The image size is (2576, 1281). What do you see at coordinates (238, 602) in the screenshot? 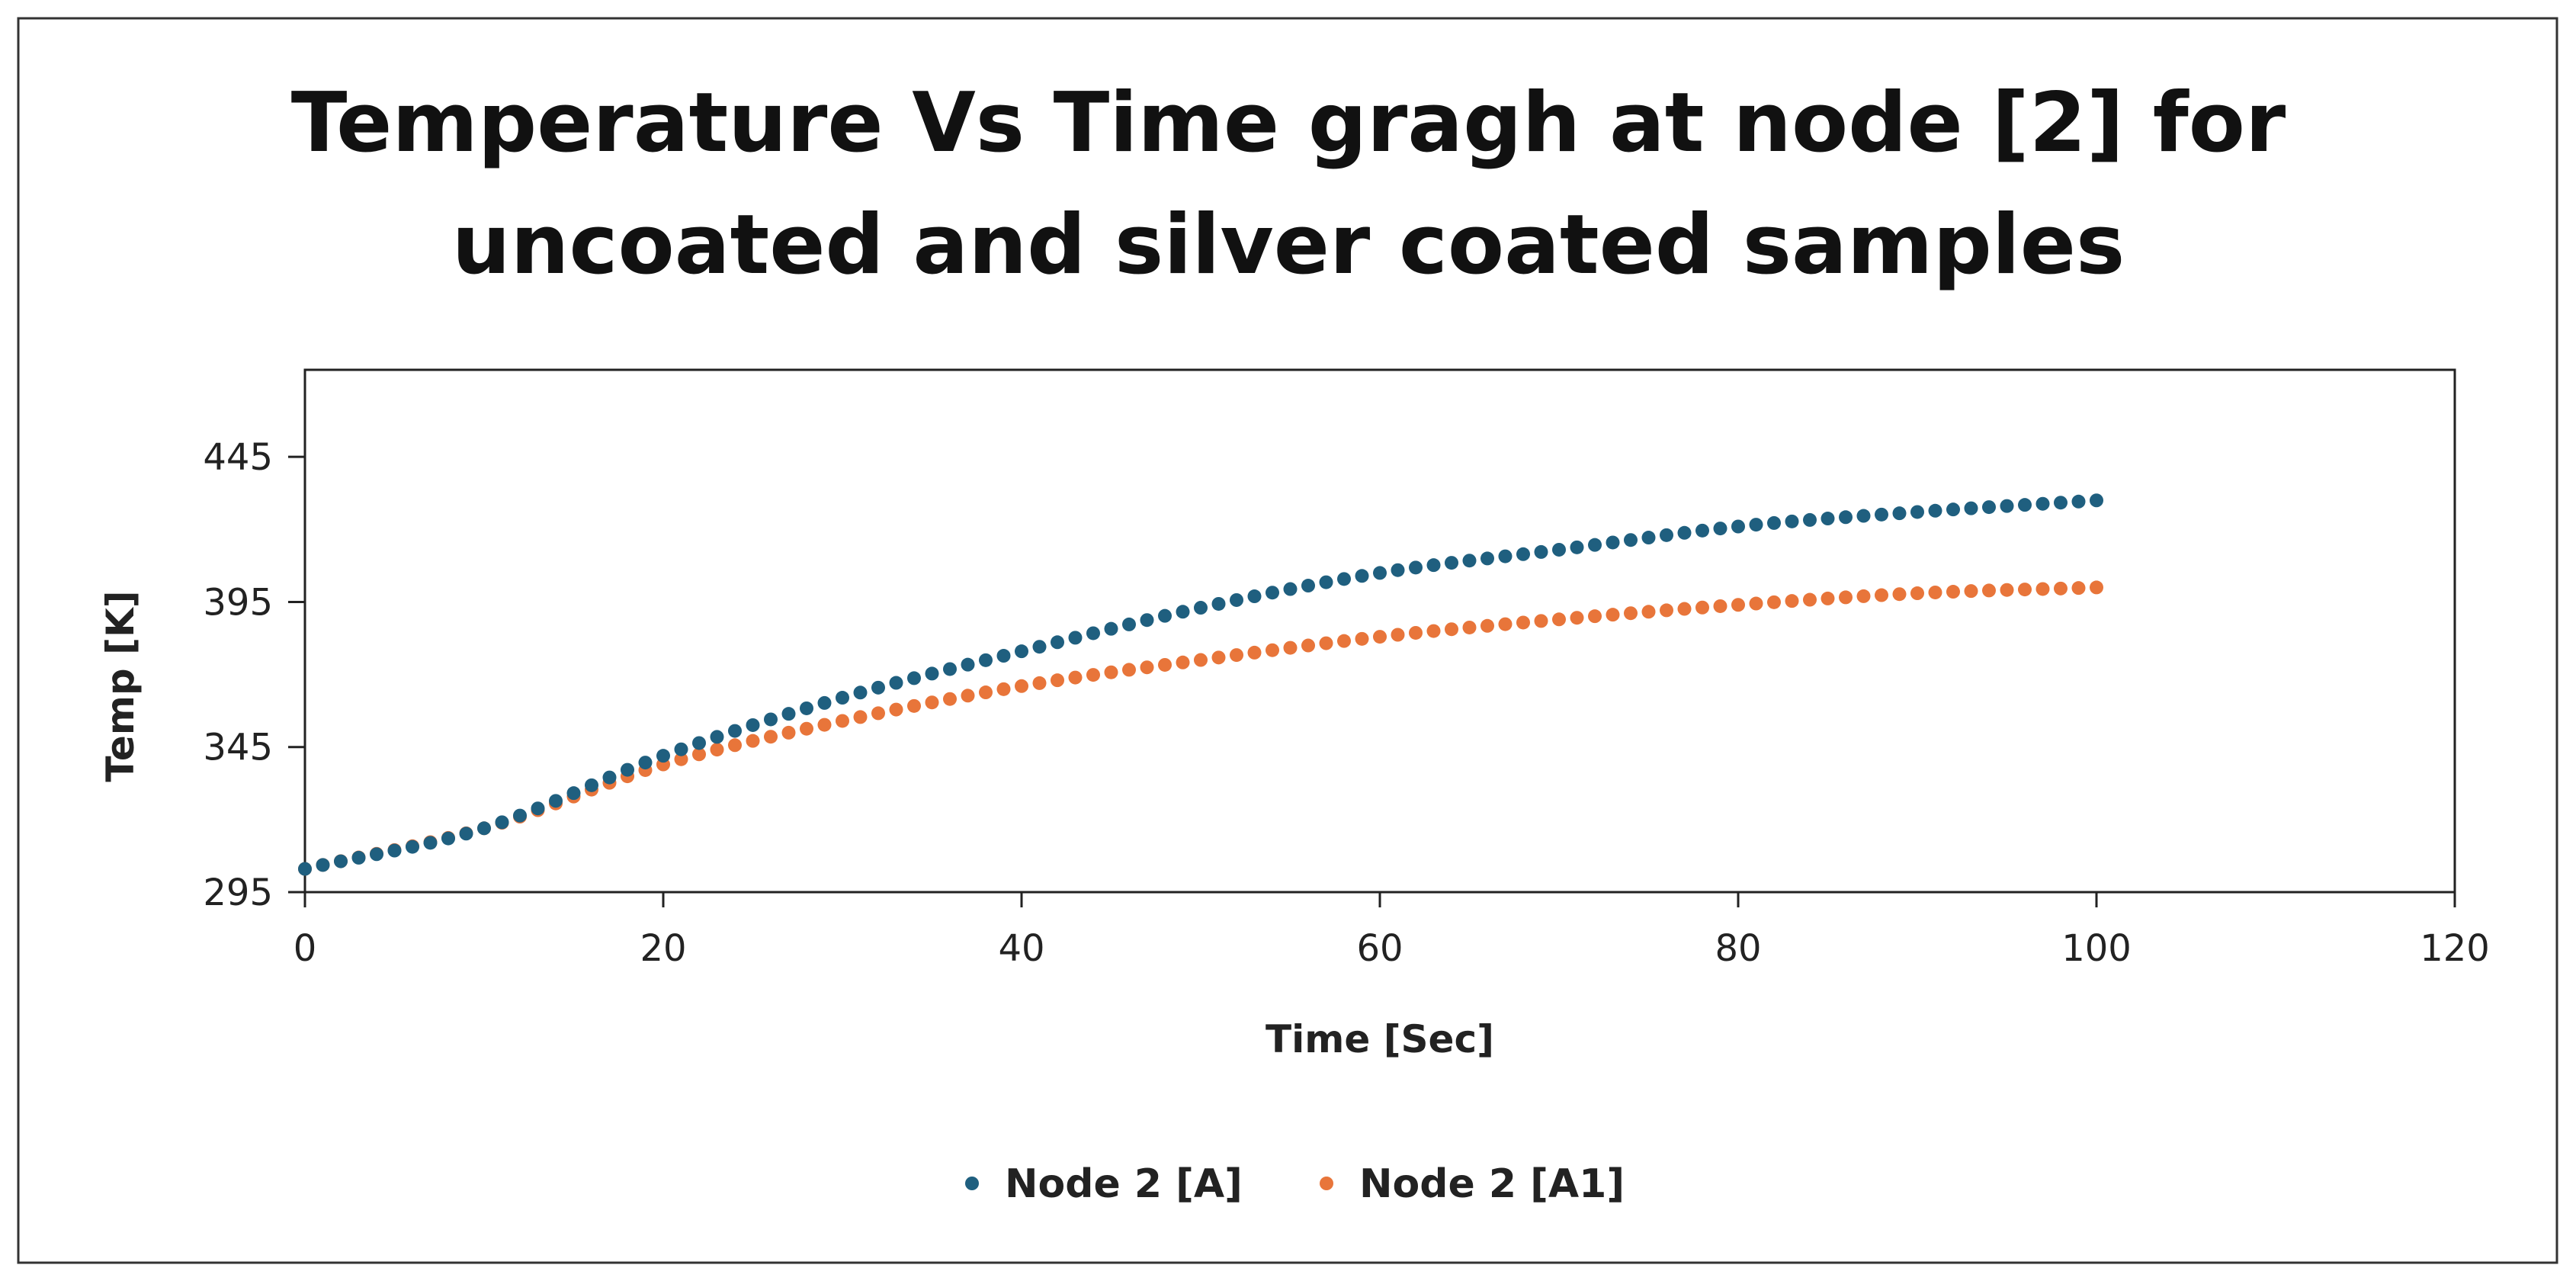
I see `y-tick-label: 395` at bounding box center [238, 602].